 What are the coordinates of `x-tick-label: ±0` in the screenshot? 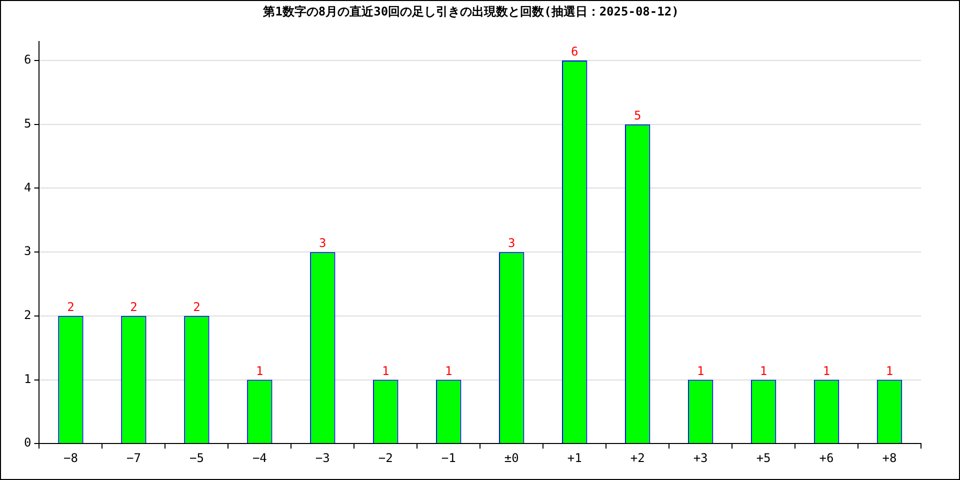 It's located at (511, 457).